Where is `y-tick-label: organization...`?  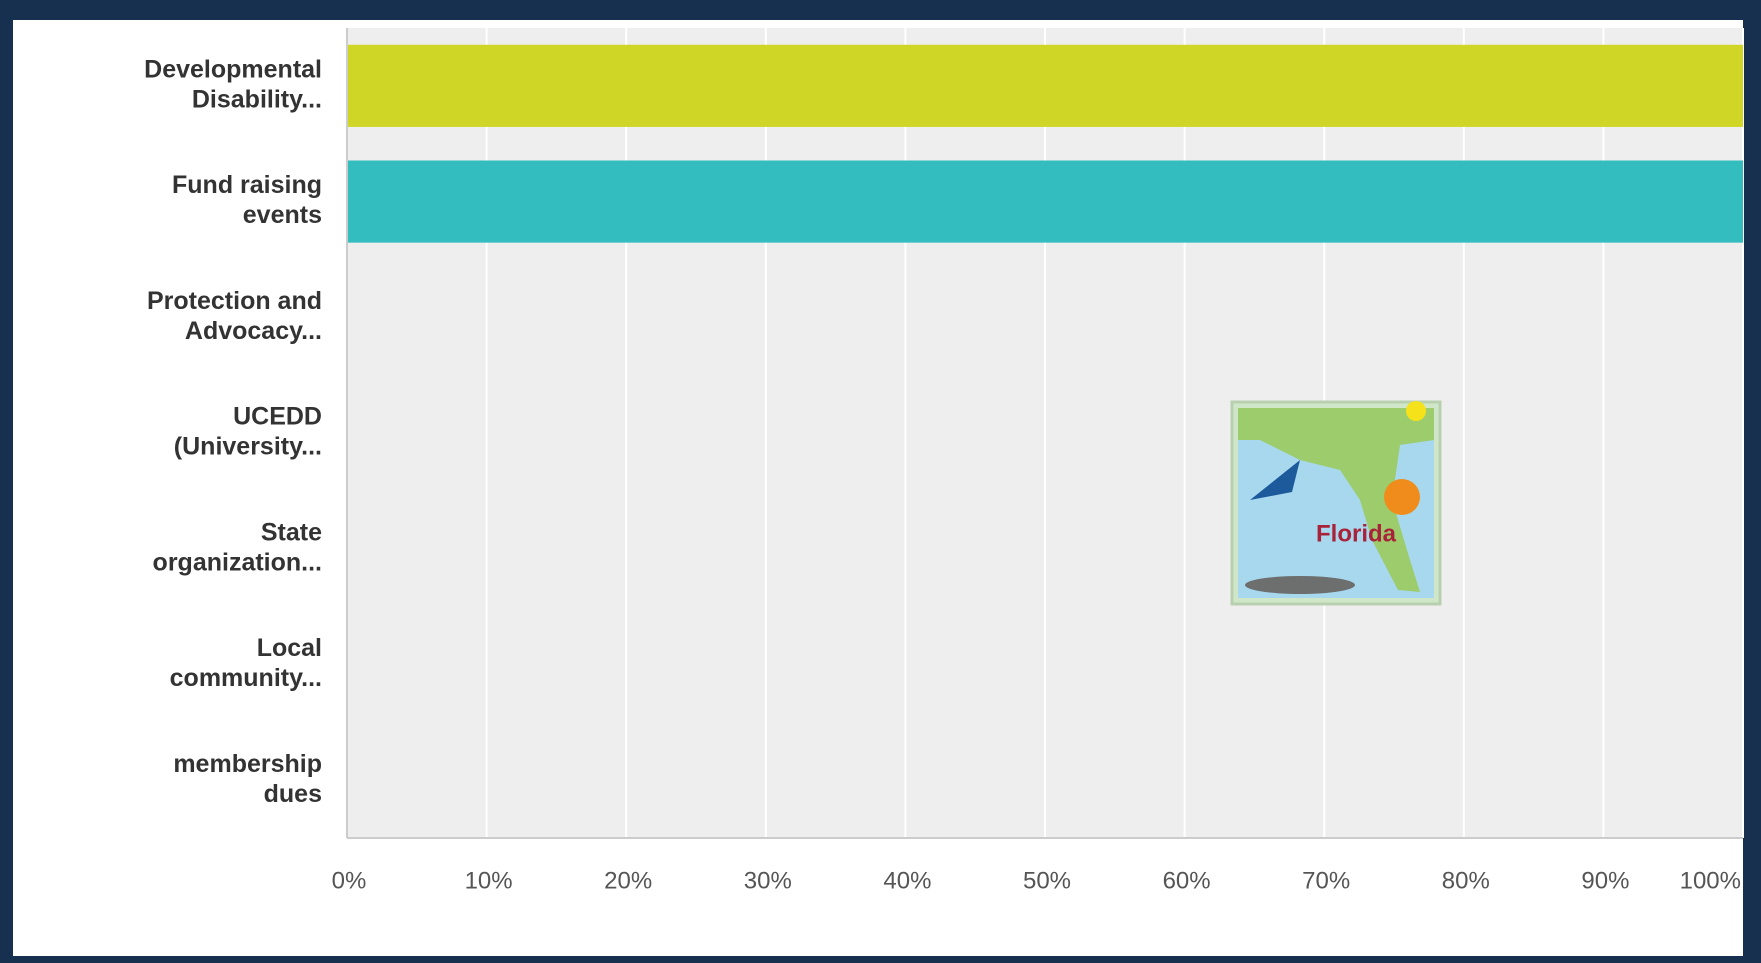
y-tick-label: organization... is located at coordinates (237, 562).